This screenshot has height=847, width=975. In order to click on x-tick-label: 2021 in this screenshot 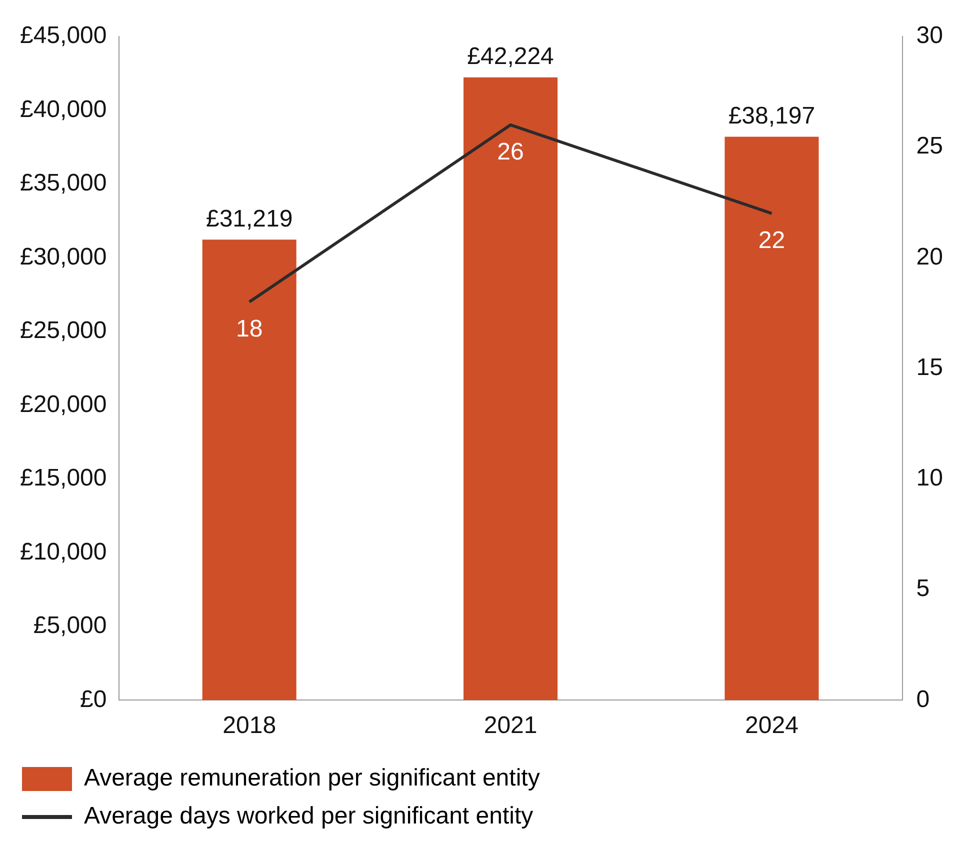, I will do `click(511, 726)`.